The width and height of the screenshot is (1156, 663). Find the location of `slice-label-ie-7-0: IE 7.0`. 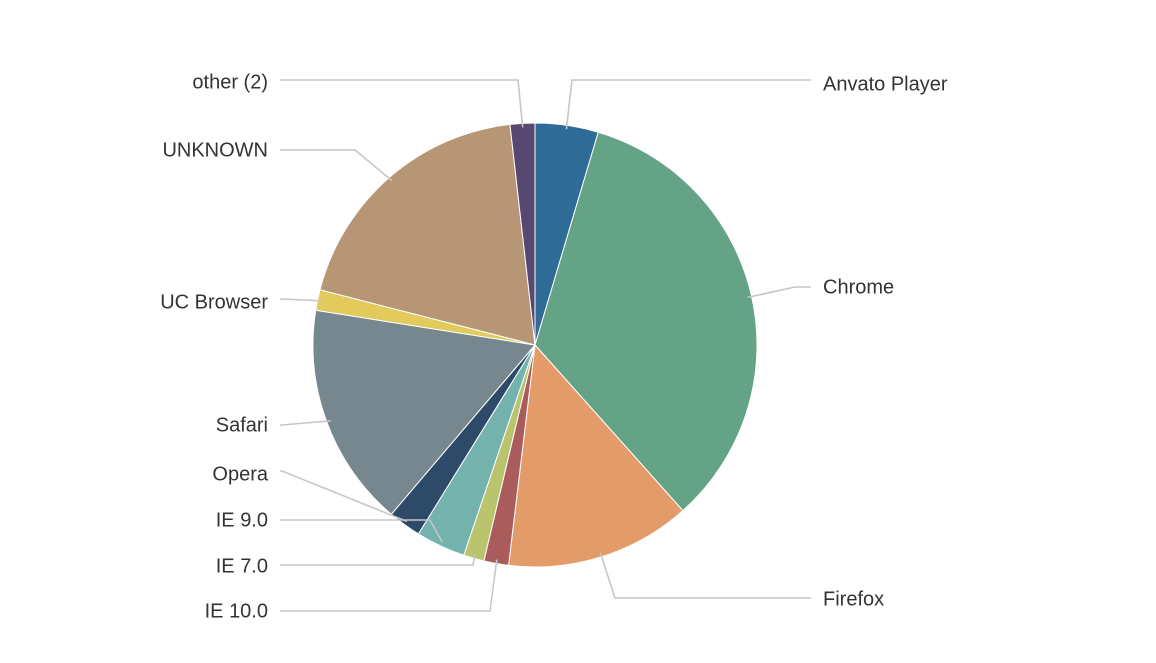

slice-label-ie-7-0: IE 7.0 is located at coordinates (242, 566).